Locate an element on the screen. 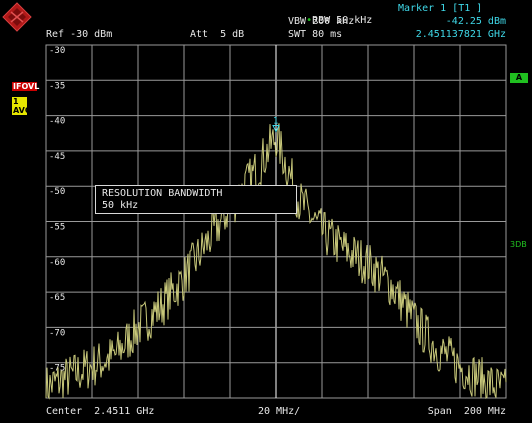  detector-badge: AVG is located at coordinates (22, 110).